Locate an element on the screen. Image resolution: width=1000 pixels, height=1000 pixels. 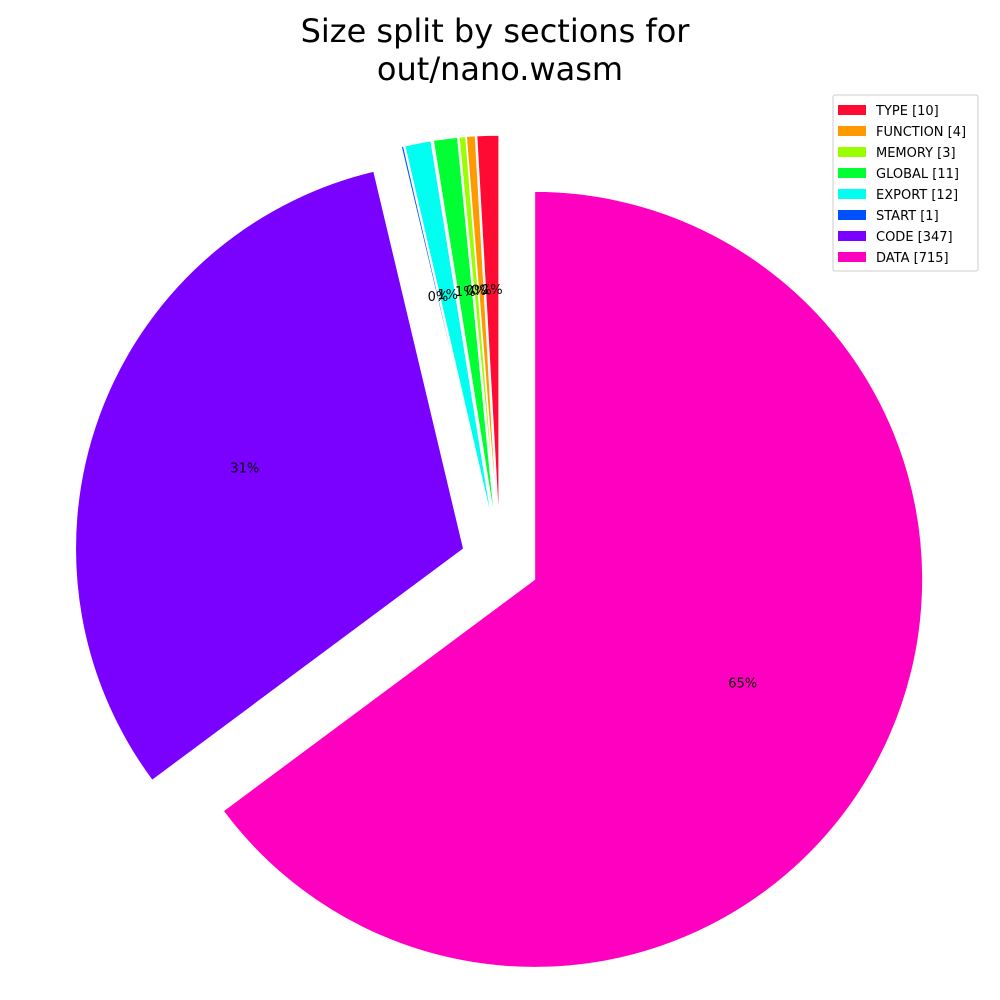
pct-label-start: 0% is located at coordinates (438, 297).